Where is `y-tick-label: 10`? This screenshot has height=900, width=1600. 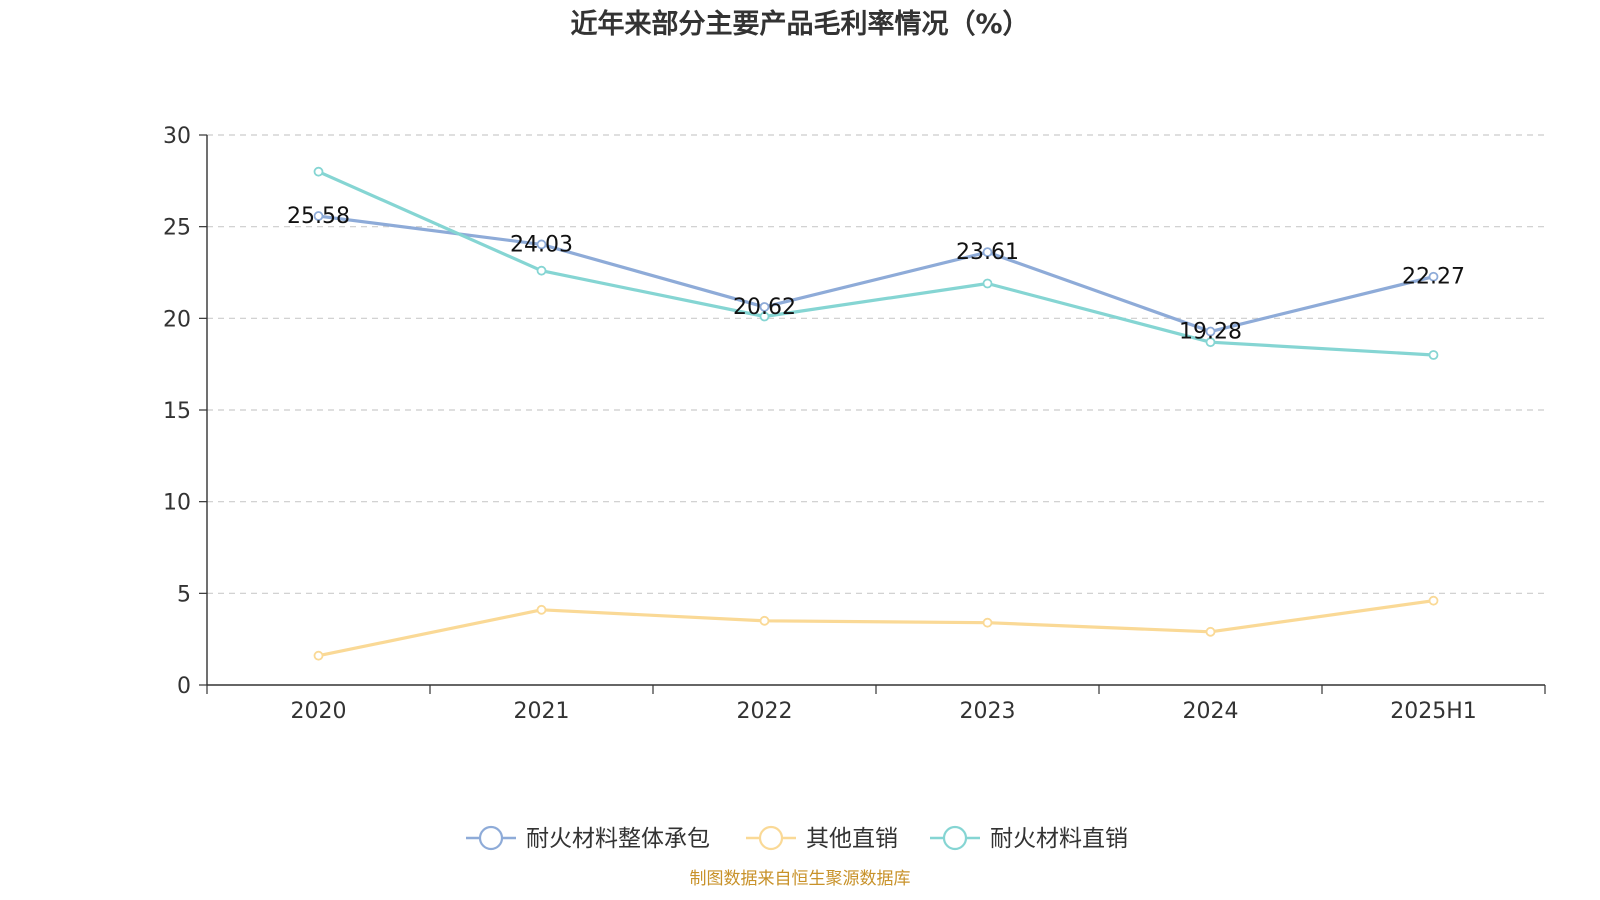
y-tick-label: 10 is located at coordinates (177, 503).